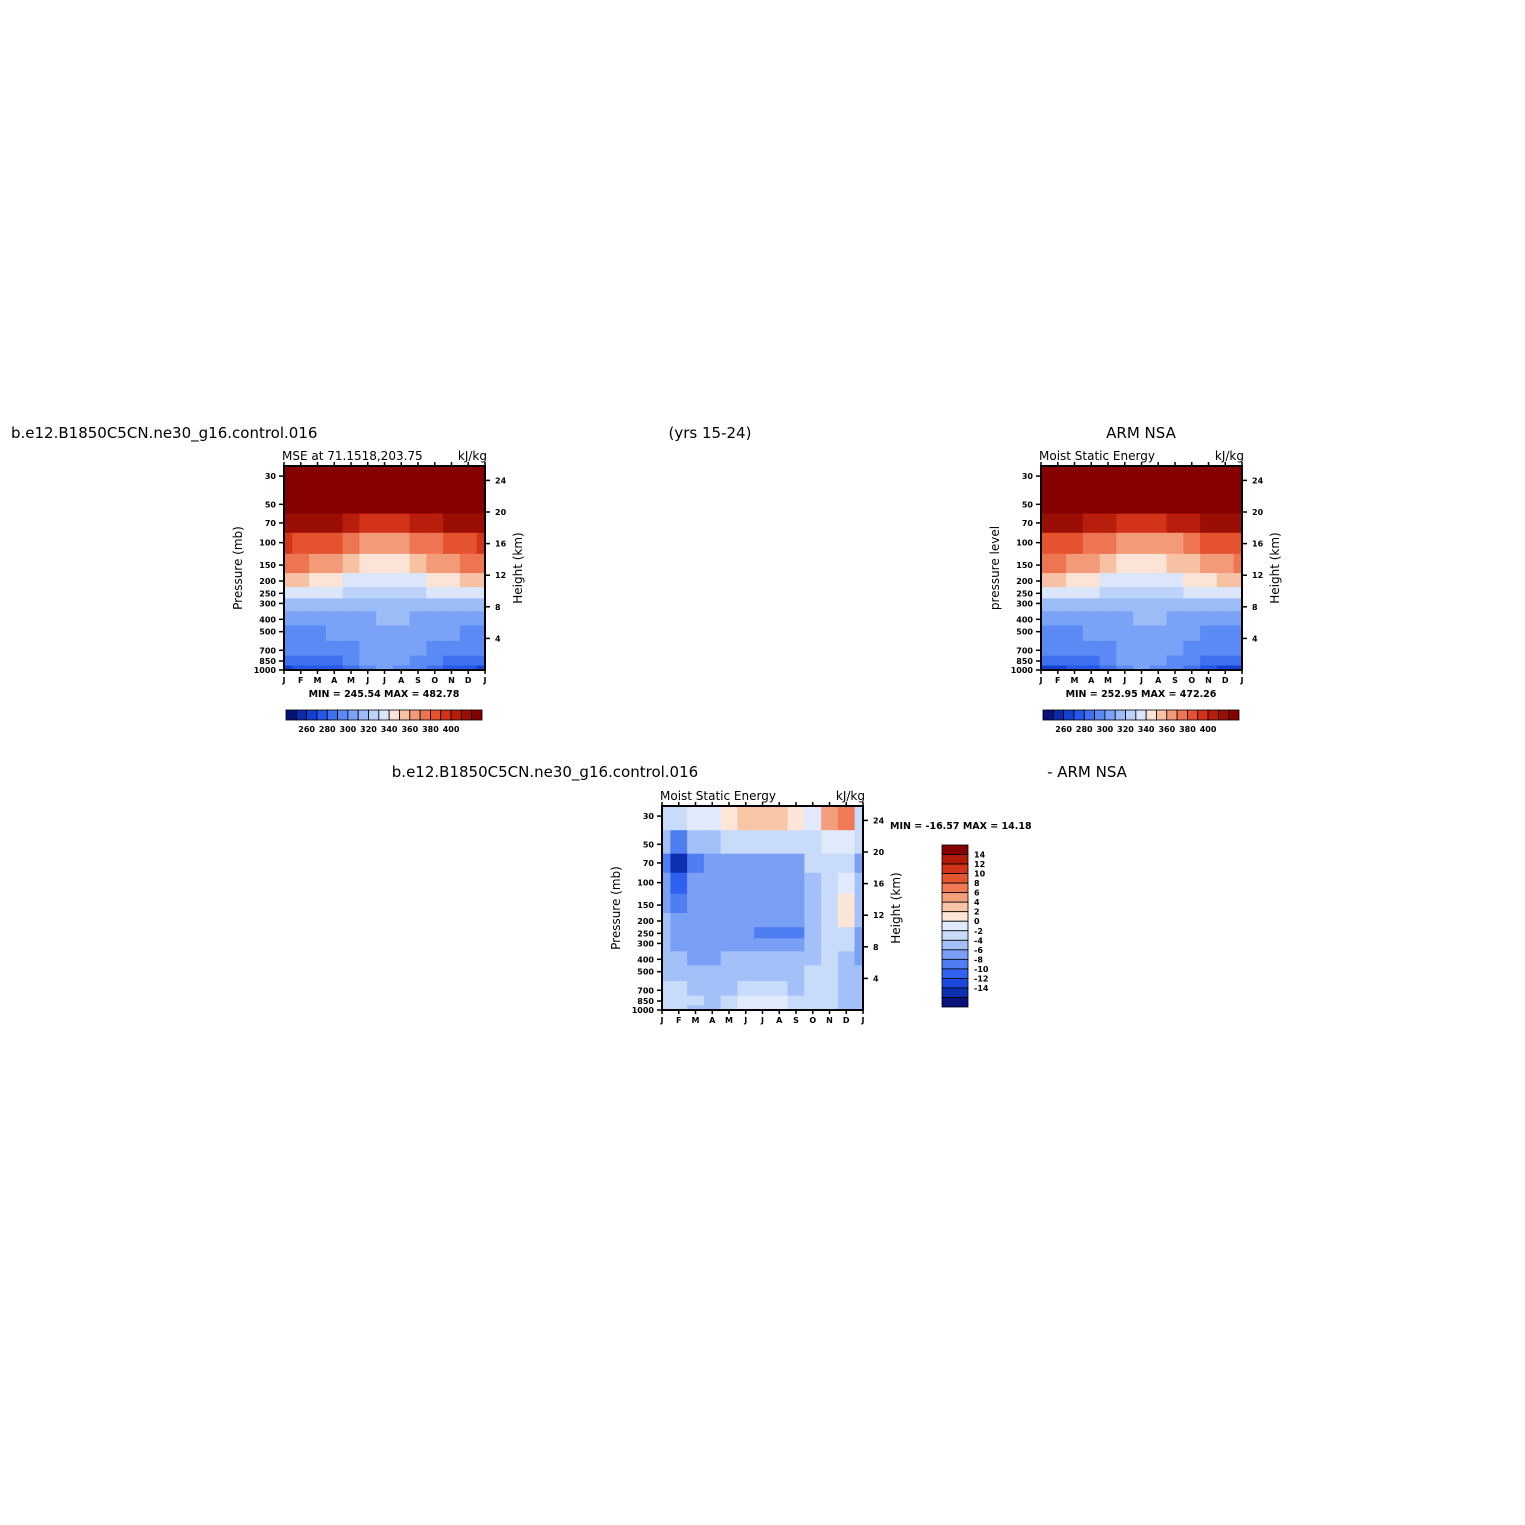 This screenshot has height=1525, width=1525. What do you see at coordinates (451, 729) in the screenshot?
I see `colorbar-label: 400` at bounding box center [451, 729].